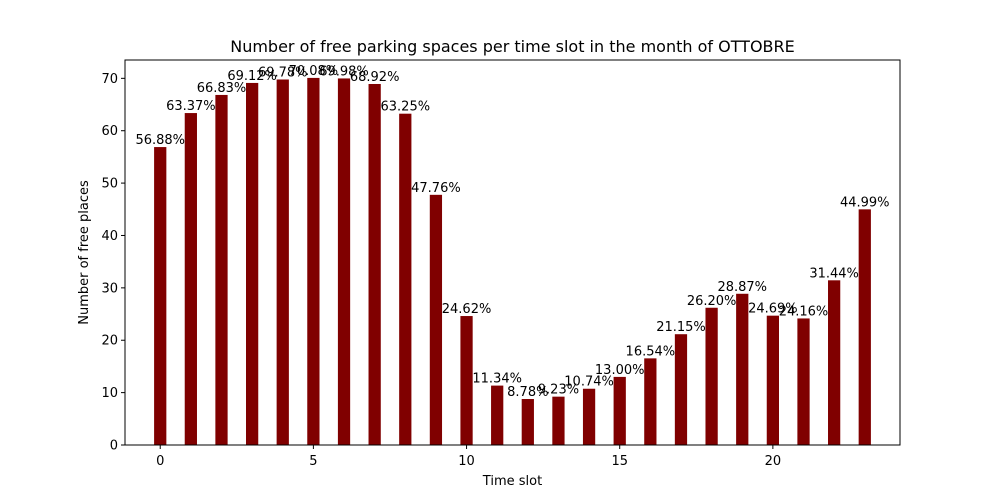 The image size is (1000, 500). What do you see at coordinates (160, 461) in the screenshot?
I see `x-tick-label-0: 0` at bounding box center [160, 461].